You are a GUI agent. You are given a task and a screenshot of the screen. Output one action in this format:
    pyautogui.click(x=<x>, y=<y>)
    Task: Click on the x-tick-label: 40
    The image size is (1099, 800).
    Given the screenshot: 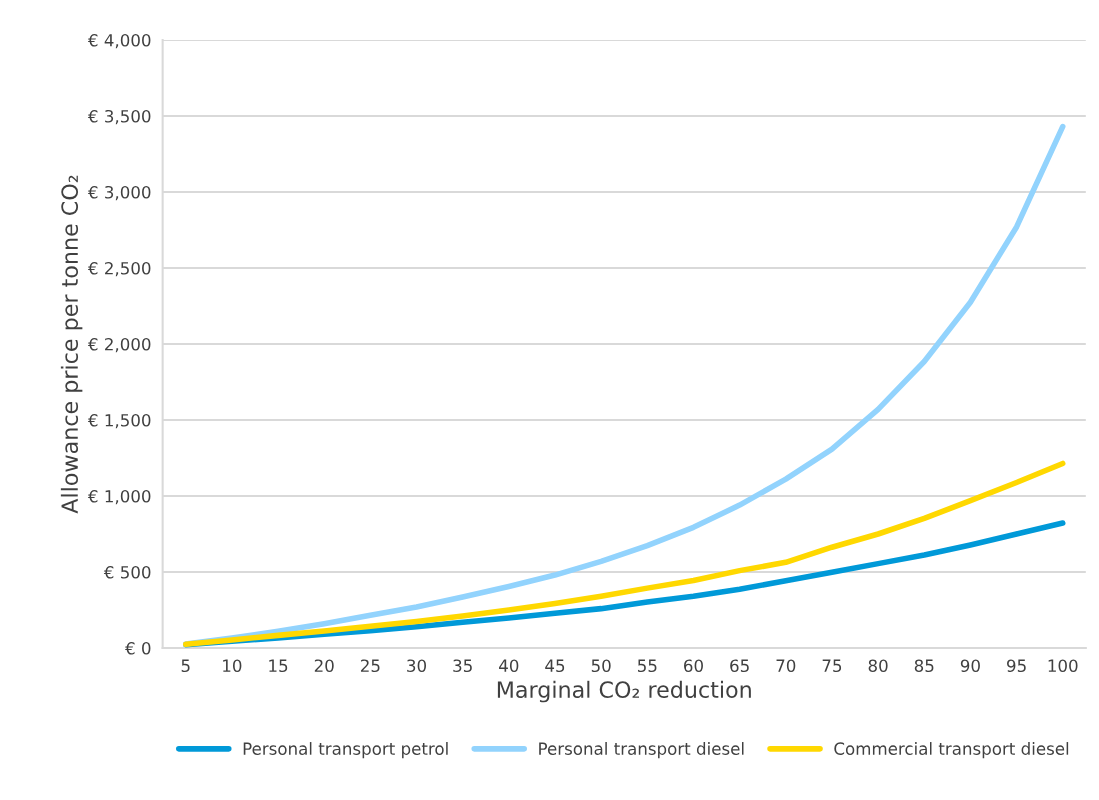 What is the action you would take?
    pyautogui.click(x=509, y=666)
    